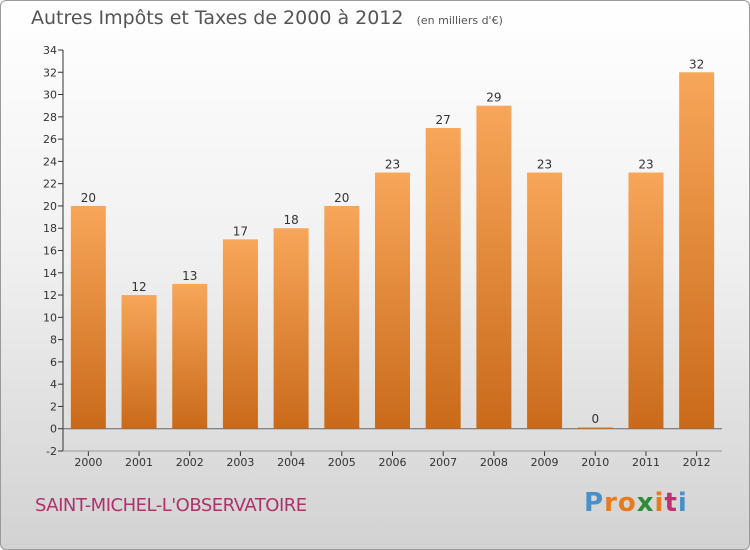 This screenshot has width=750, height=550. Describe the element at coordinates (50, 72) in the screenshot. I see `y-tick-label: 32` at that location.